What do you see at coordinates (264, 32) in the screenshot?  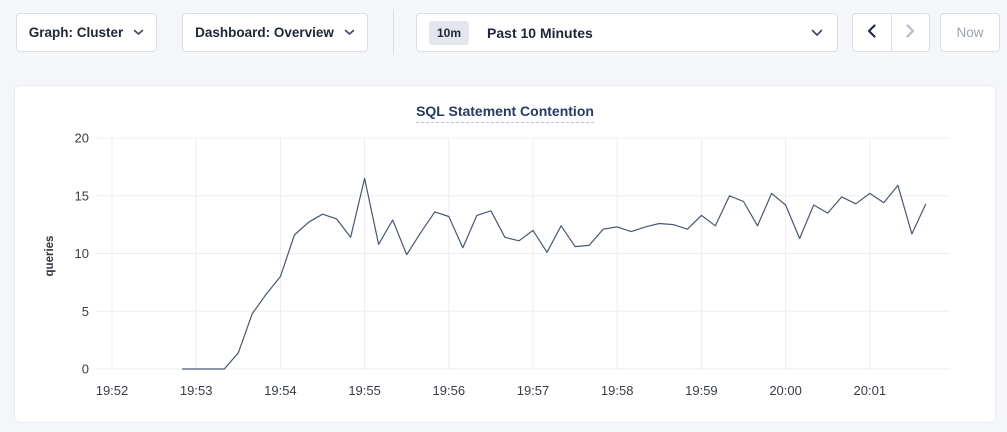 I see `dashboard-selector-label: Dashboard: Overview` at bounding box center [264, 32].